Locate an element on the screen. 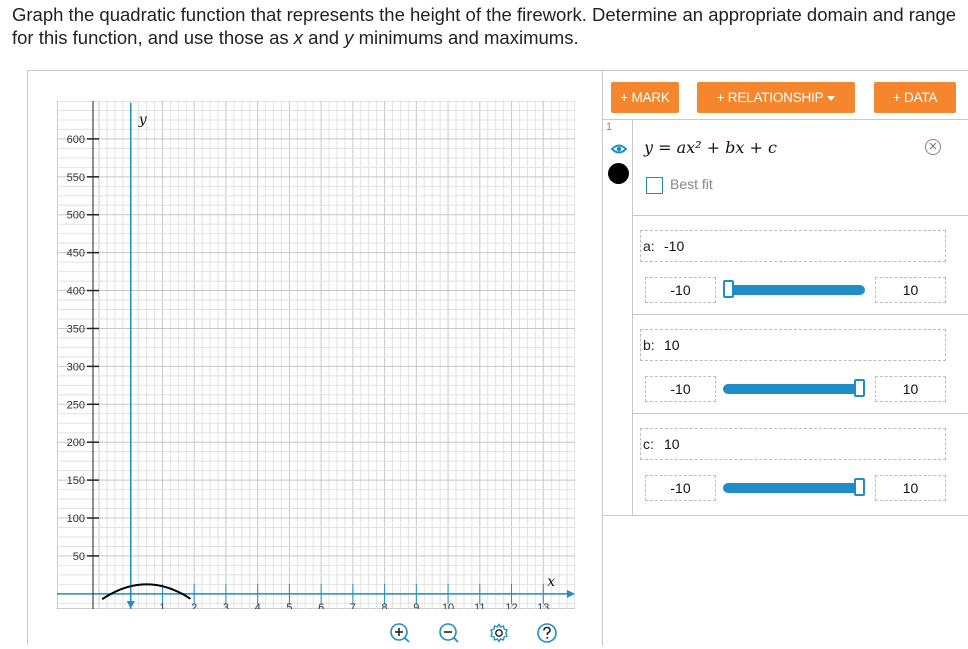 This screenshot has width=968, height=649. x-tick-label: 10 is located at coordinates (448, 605).